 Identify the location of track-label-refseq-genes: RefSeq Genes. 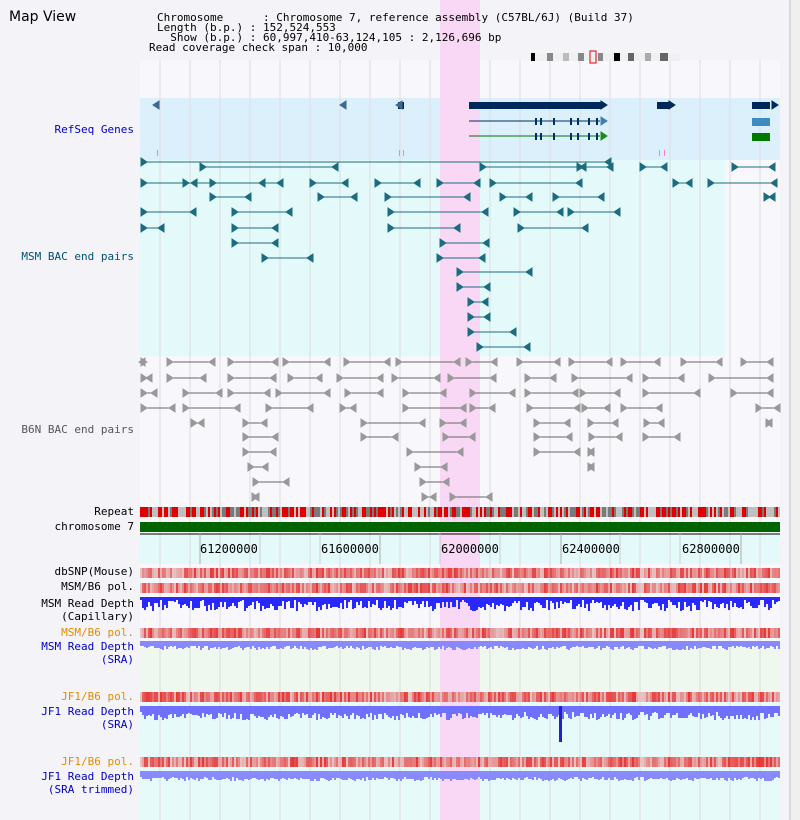
(94, 129).